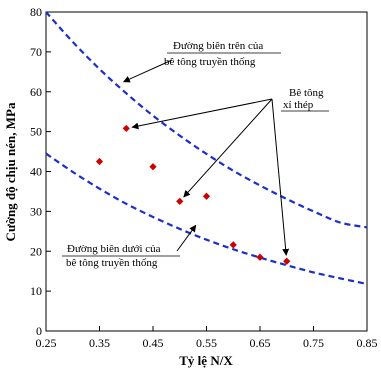 Image resolution: width=381 pixels, height=370 pixels. Describe the element at coordinates (36, 12) in the screenshot. I see `y-tick-label: 80` at that location.